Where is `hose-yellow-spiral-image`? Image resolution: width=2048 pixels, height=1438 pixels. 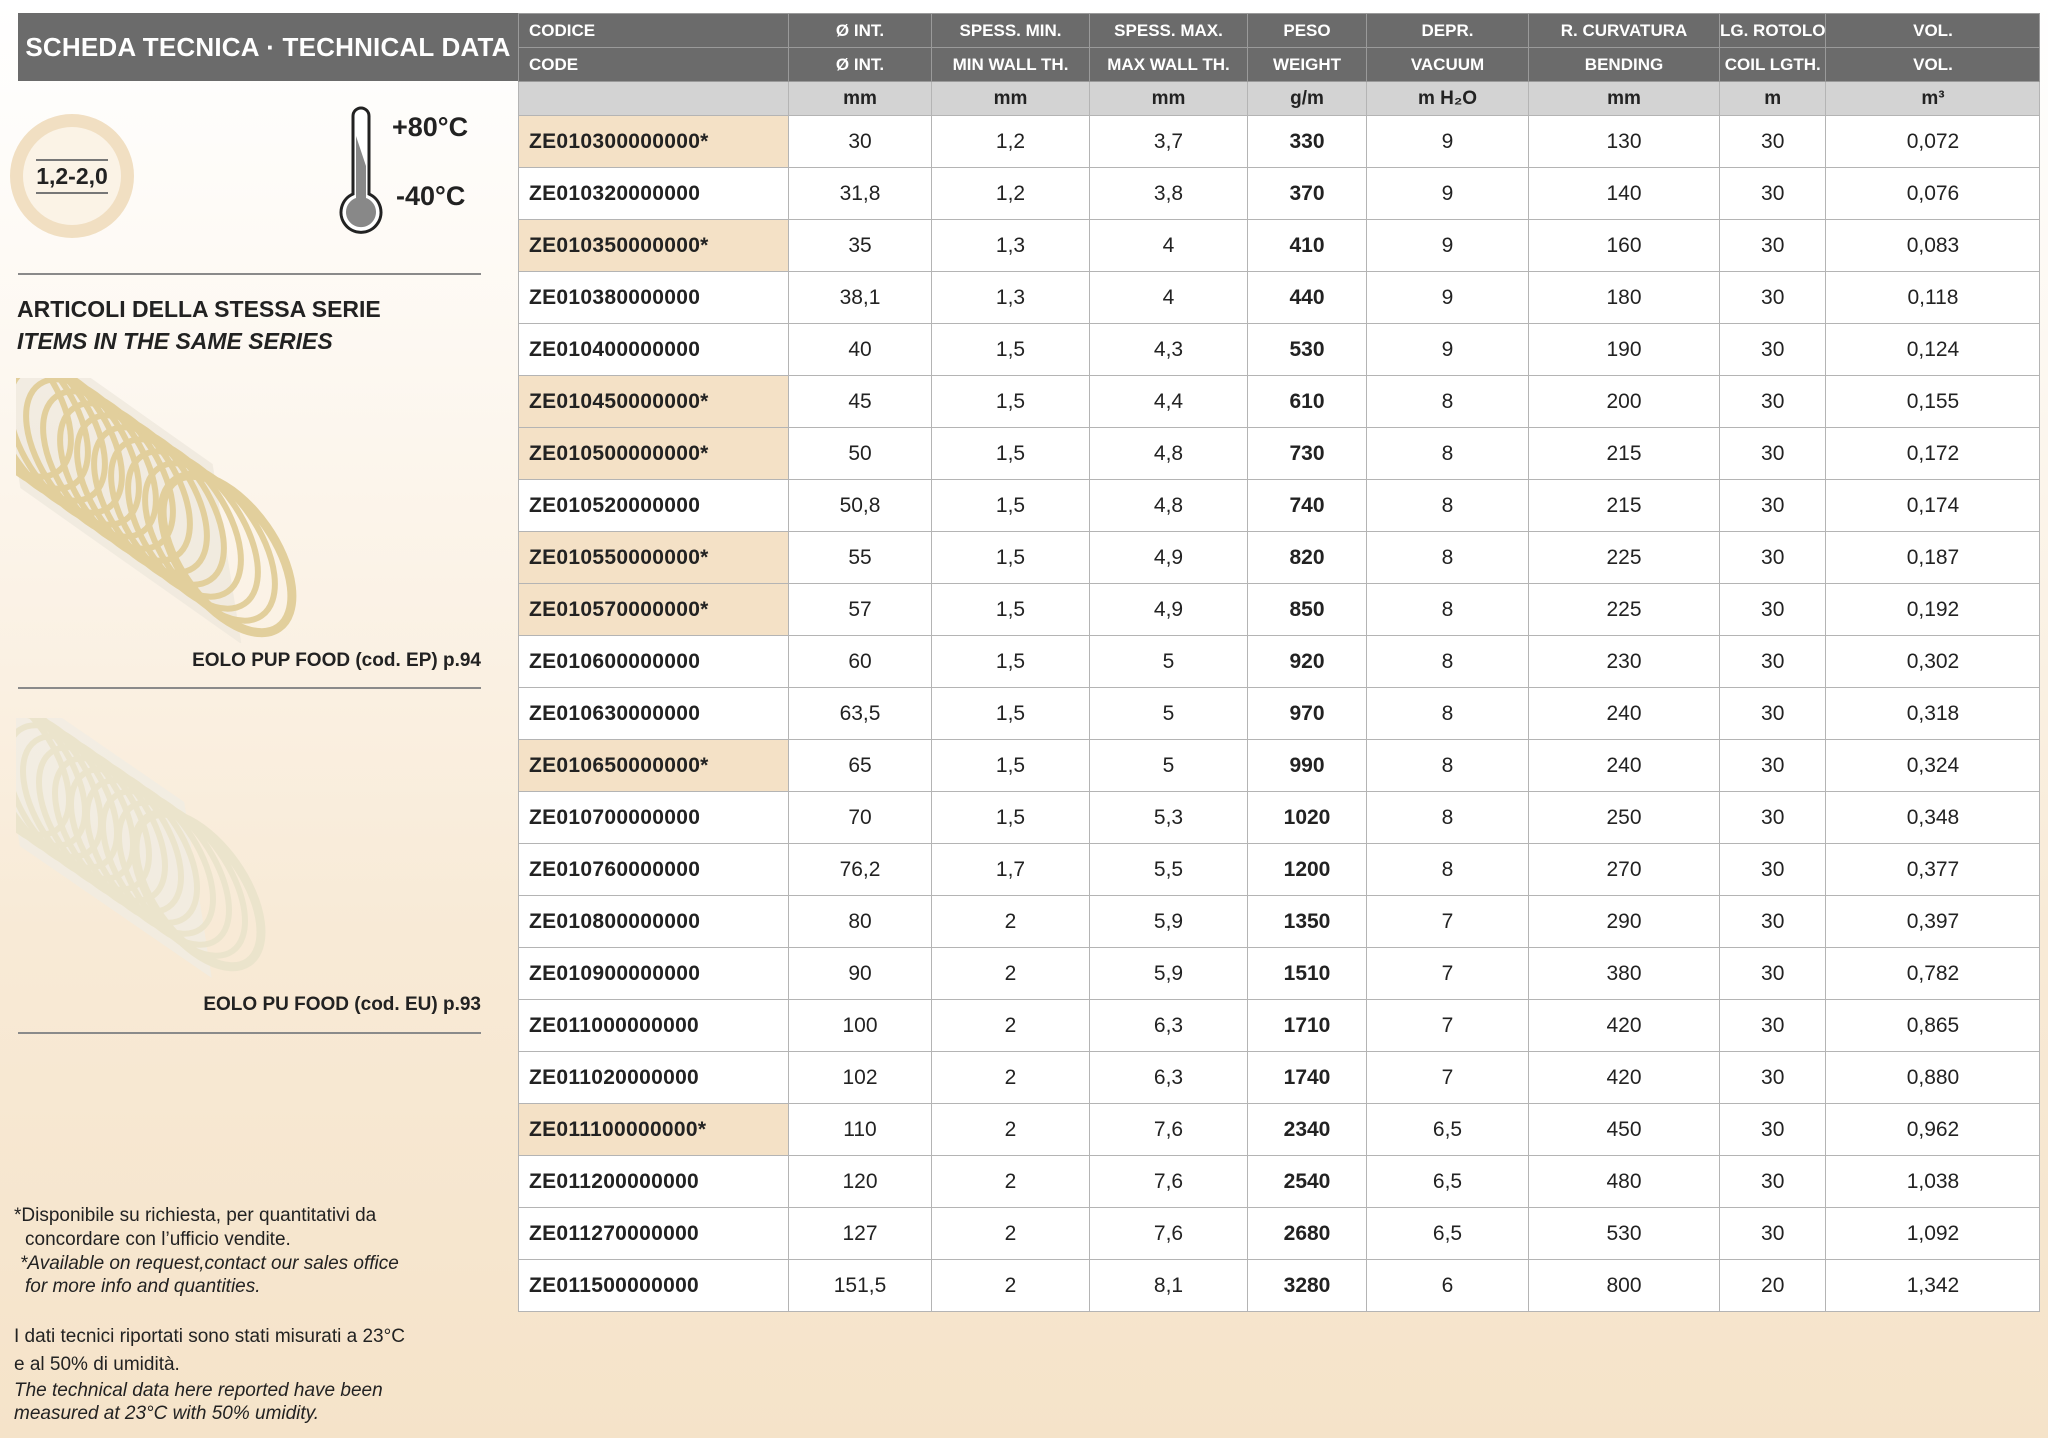 hose-yellow-spiral-image is located at coordinates (166, 510).